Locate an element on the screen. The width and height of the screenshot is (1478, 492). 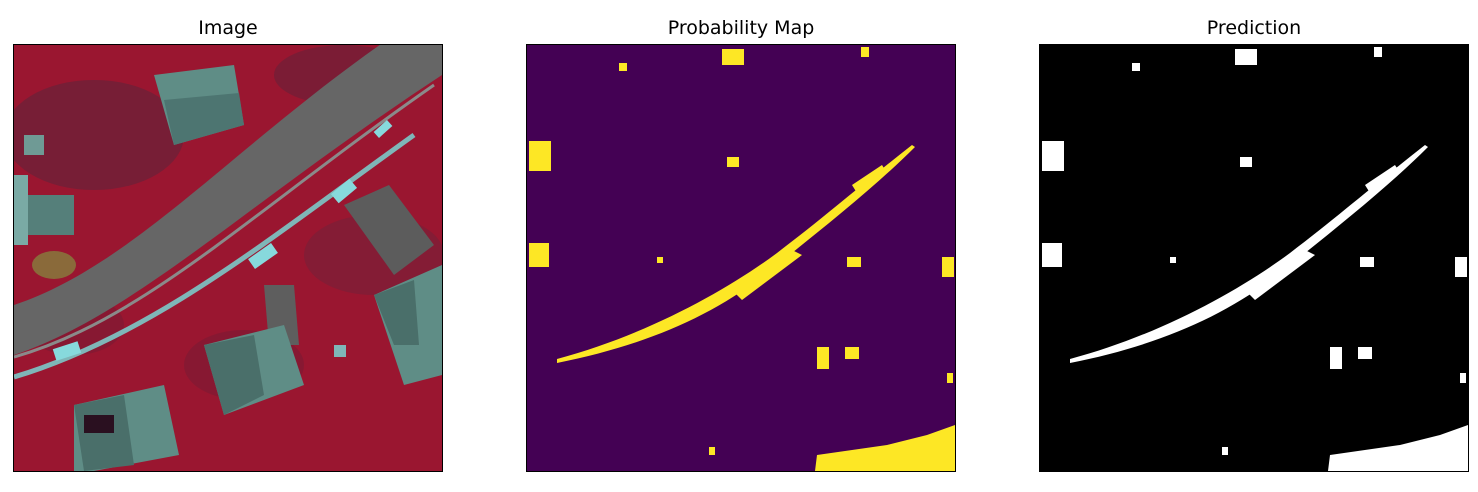
image-panel-title: Image is located at coordinates (228, 28).